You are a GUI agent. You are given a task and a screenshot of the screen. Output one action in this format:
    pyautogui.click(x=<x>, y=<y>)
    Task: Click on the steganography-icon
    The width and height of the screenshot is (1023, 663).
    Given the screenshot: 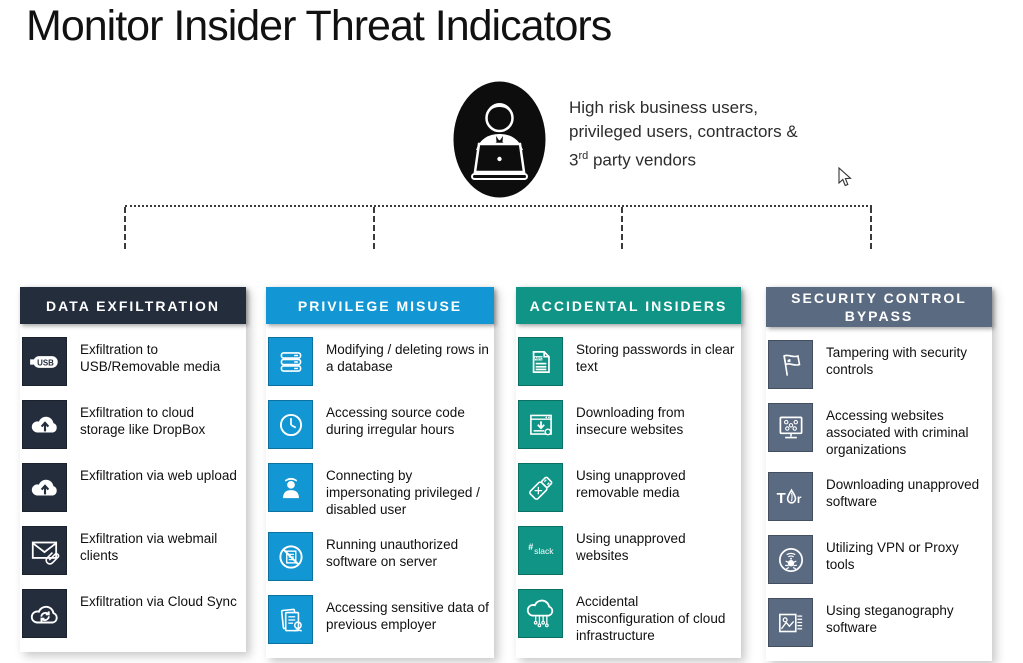 What is the action you would take?
    pyautogui.click(x=790, y=622)
    